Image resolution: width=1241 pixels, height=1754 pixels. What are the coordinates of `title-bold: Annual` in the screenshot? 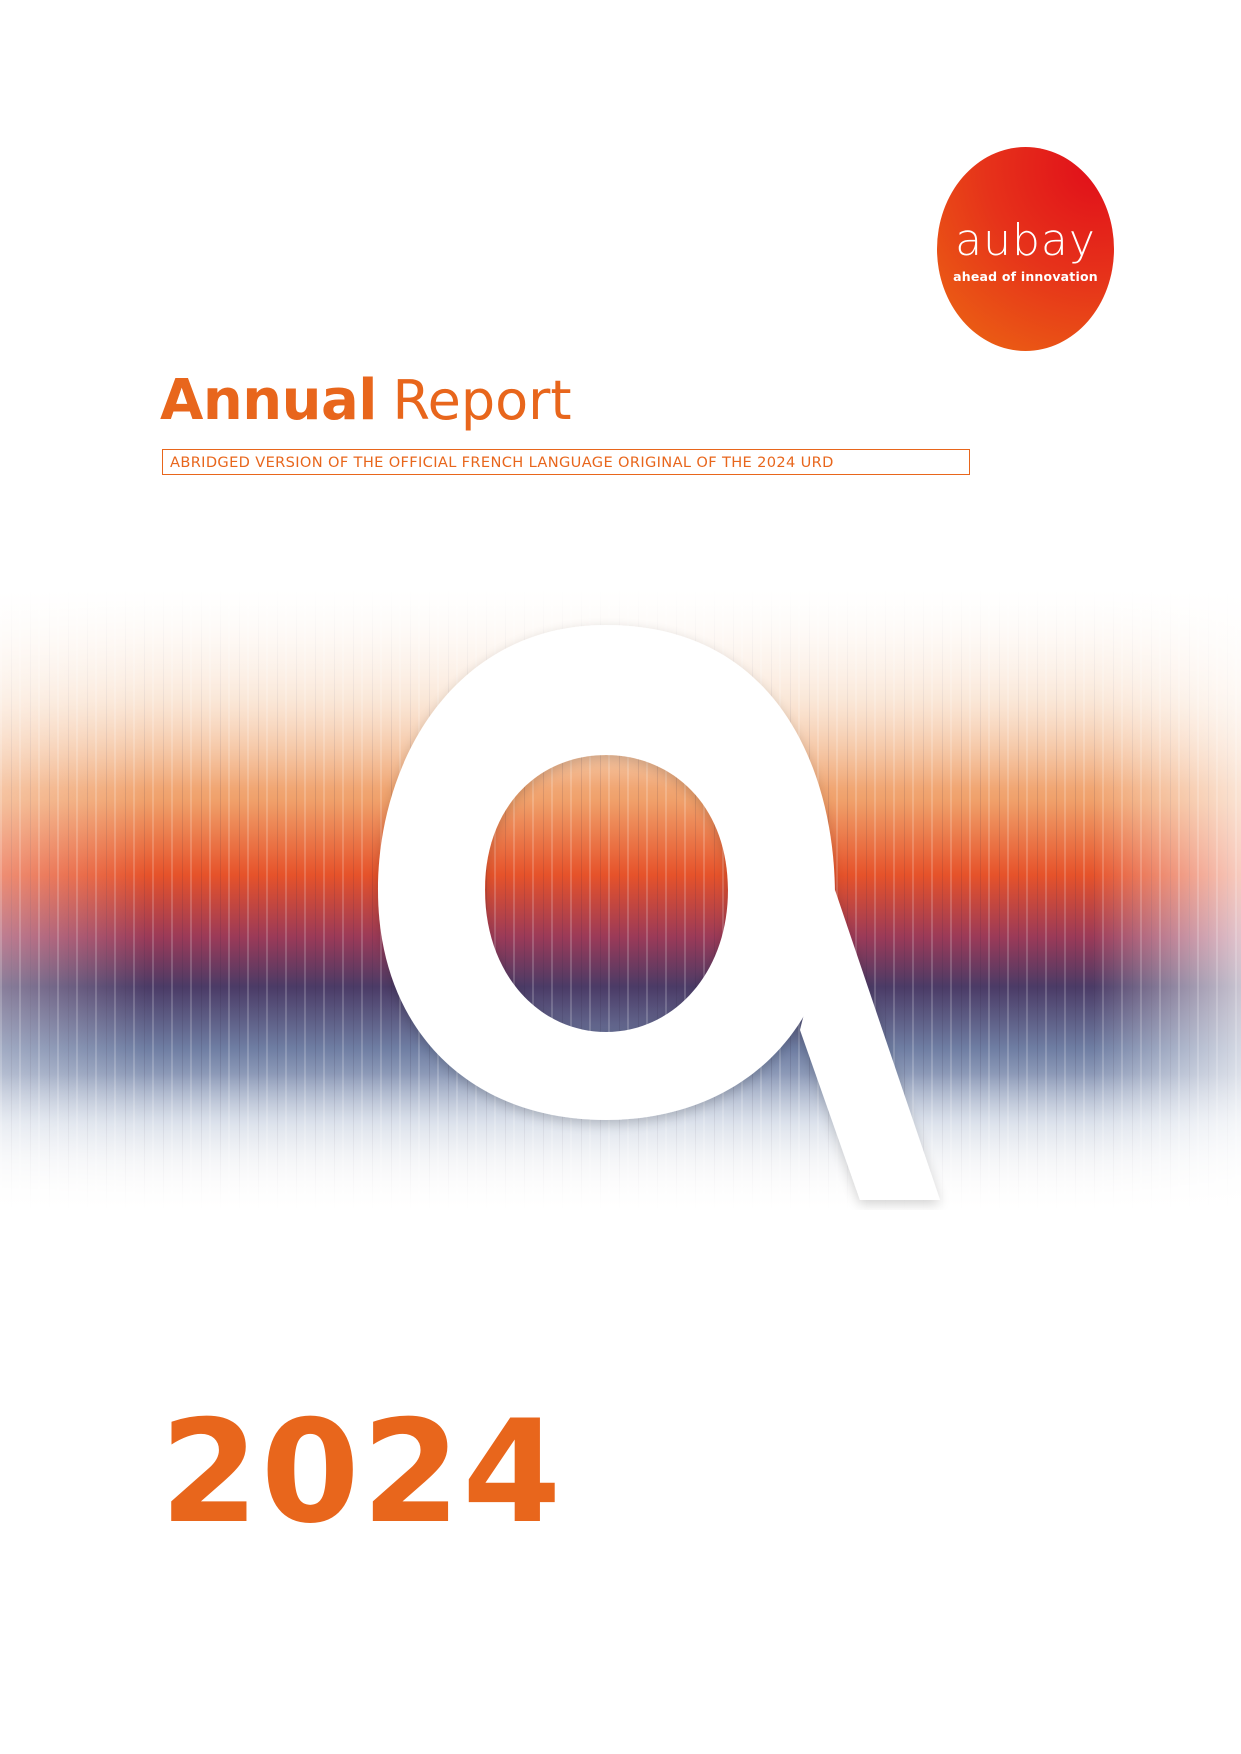 It's located at (268, 400).